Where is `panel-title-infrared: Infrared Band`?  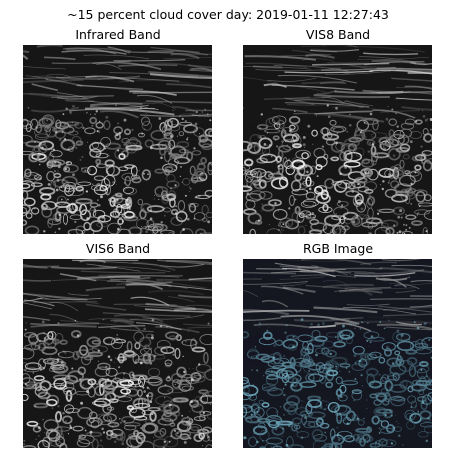
panel-title-infrared: Infrared Band is located at coordinates (118, 34).